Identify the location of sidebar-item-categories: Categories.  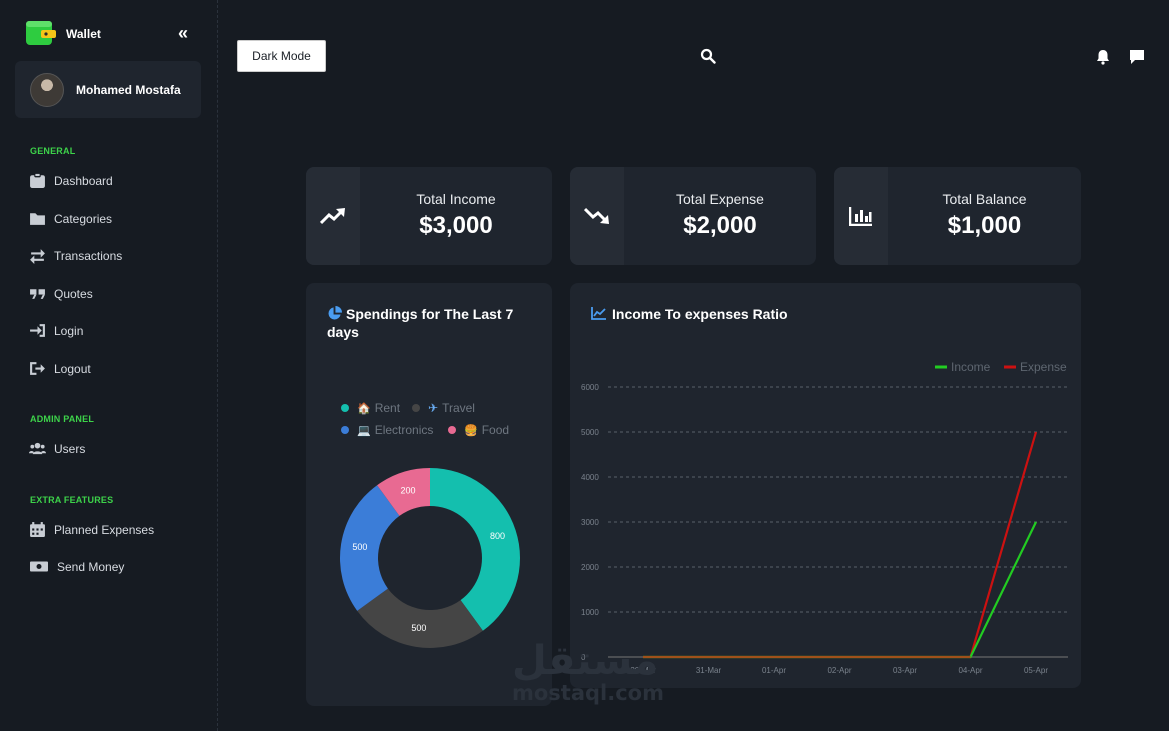
(70, 218).